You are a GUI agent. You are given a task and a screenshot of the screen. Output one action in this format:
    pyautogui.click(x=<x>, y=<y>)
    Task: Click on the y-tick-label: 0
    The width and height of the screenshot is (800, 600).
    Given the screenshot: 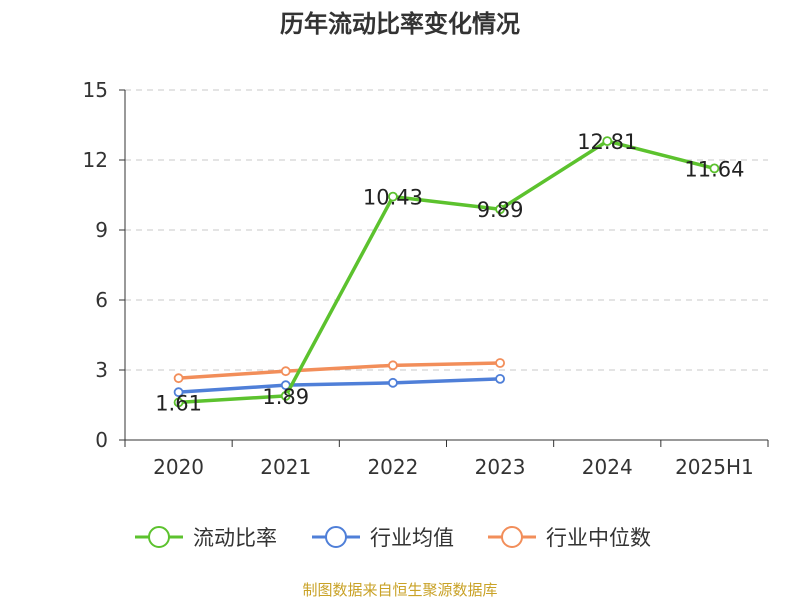 What is the action you would take?
    pyautogui.click(x=101, y=440)
    